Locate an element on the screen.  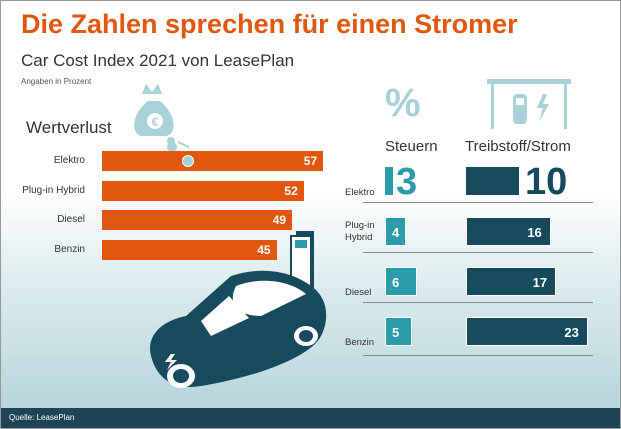
steuern-bar: 5 is located at coordinates (398, 331).